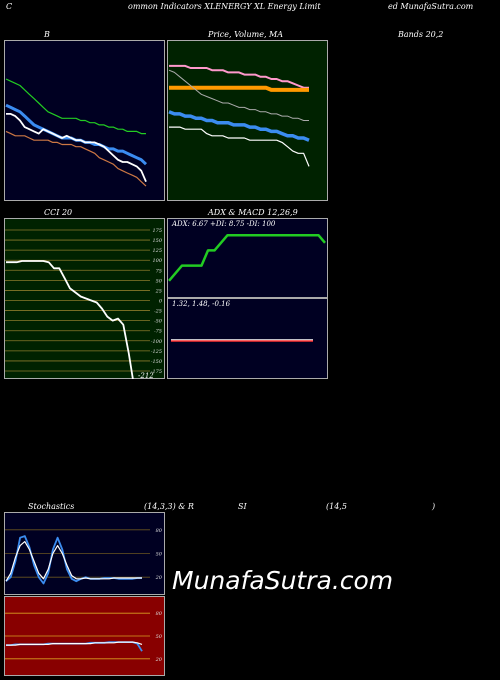 Image resolution: width=500 pixels, height=680 pixels. What do you see at coordinates (157, 241) in the screenshot?
I see `cci-tick-label: 150` at bounding box center [157, 241].